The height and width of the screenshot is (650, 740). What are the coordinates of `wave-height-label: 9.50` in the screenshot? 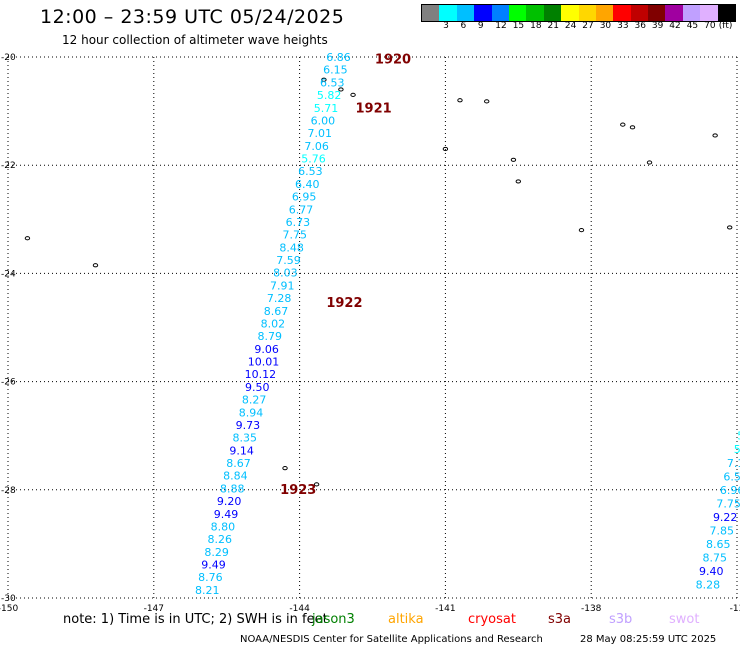 It's located at (257, 387).